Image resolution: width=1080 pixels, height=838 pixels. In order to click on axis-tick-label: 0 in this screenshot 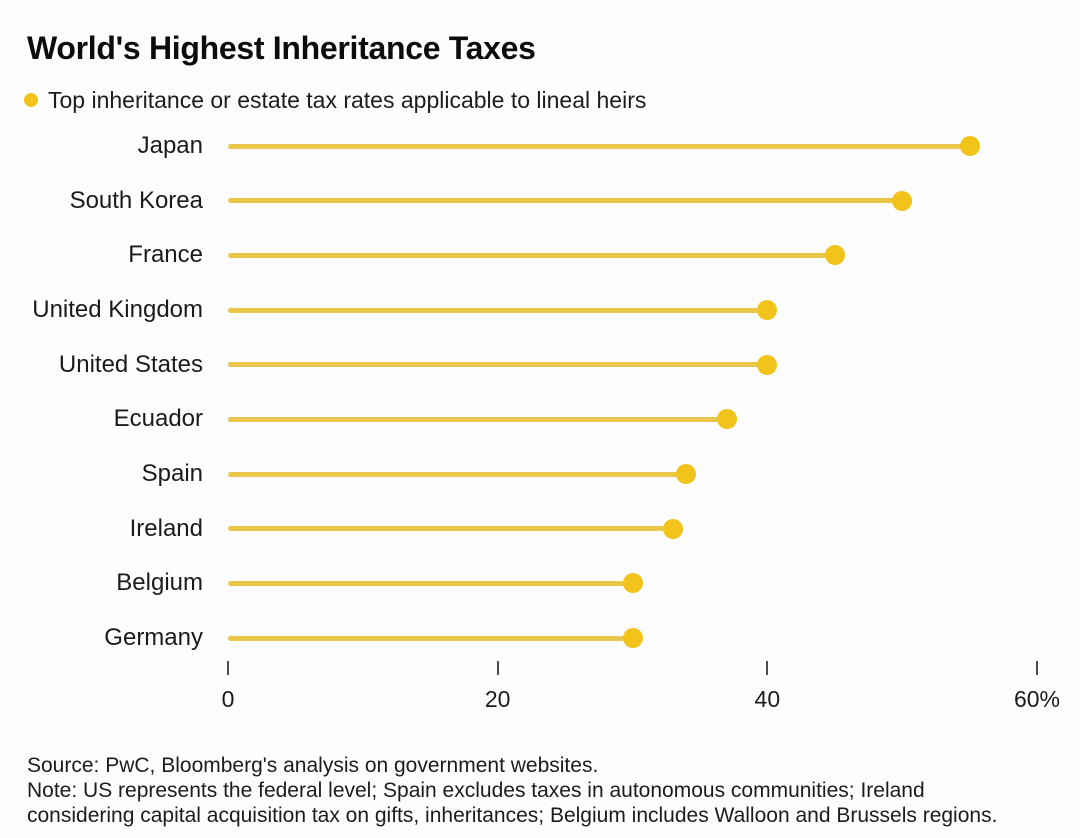, I will do `click(228, 699)`.